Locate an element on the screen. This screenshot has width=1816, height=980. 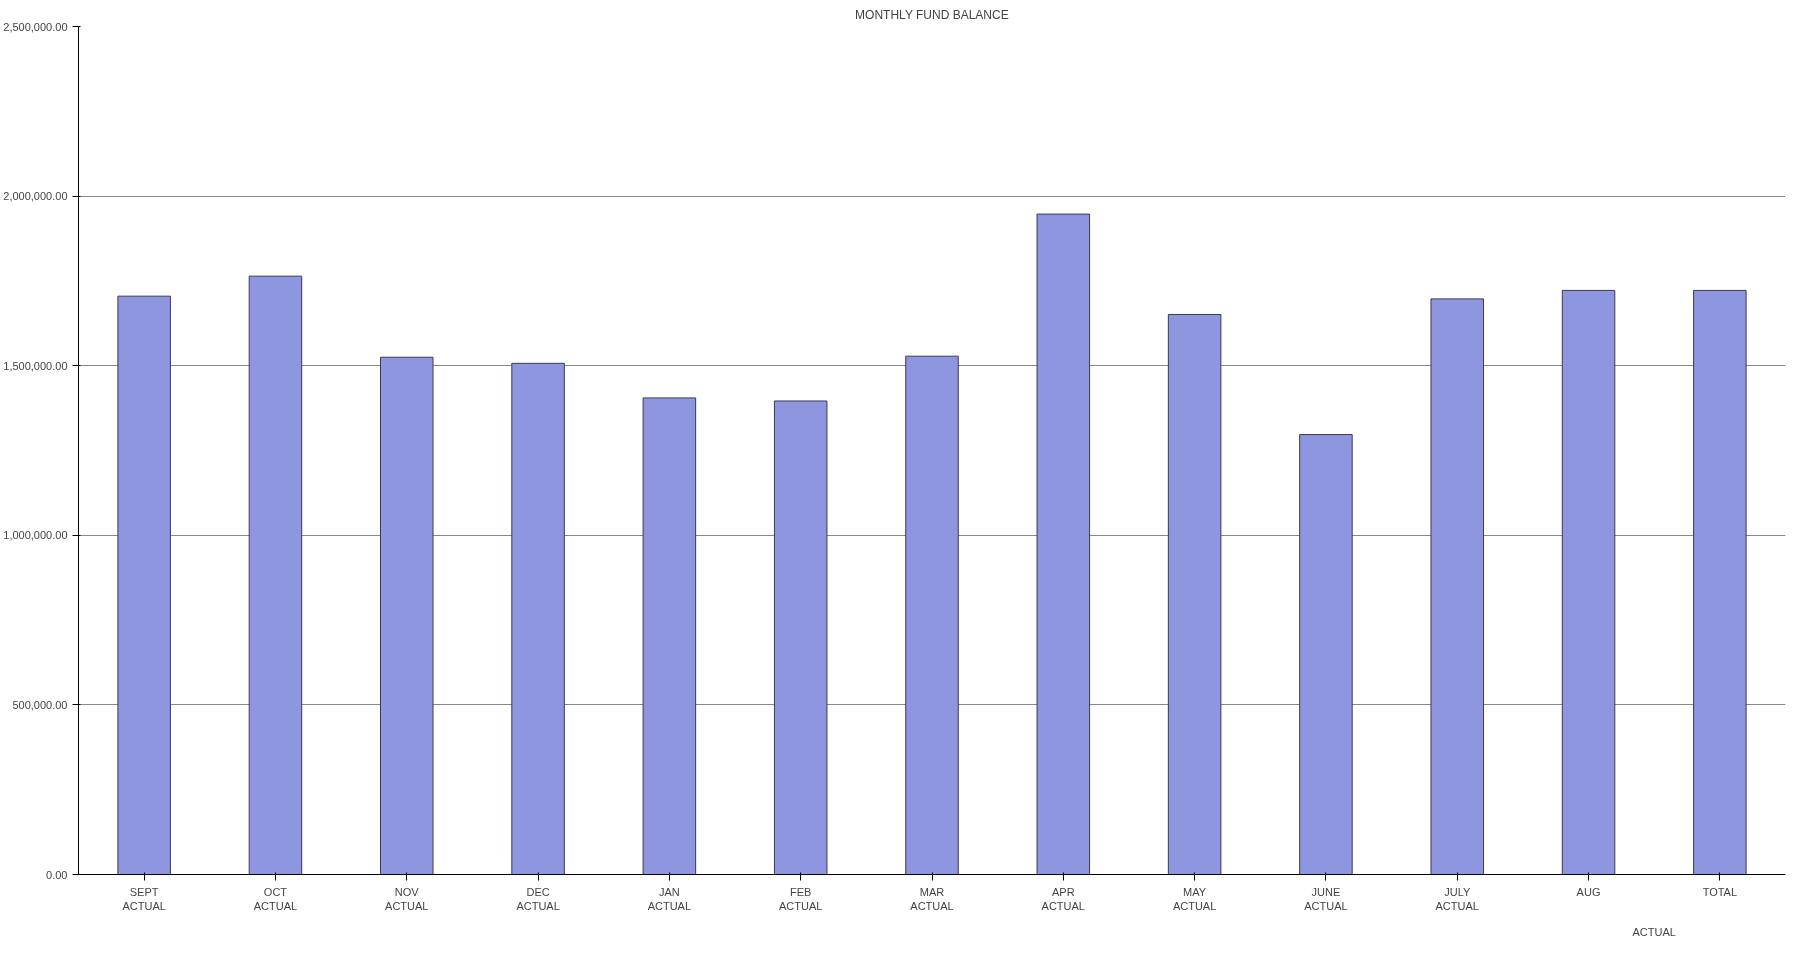
x-tick-label: AUG is located at coordinates (1588, 891).